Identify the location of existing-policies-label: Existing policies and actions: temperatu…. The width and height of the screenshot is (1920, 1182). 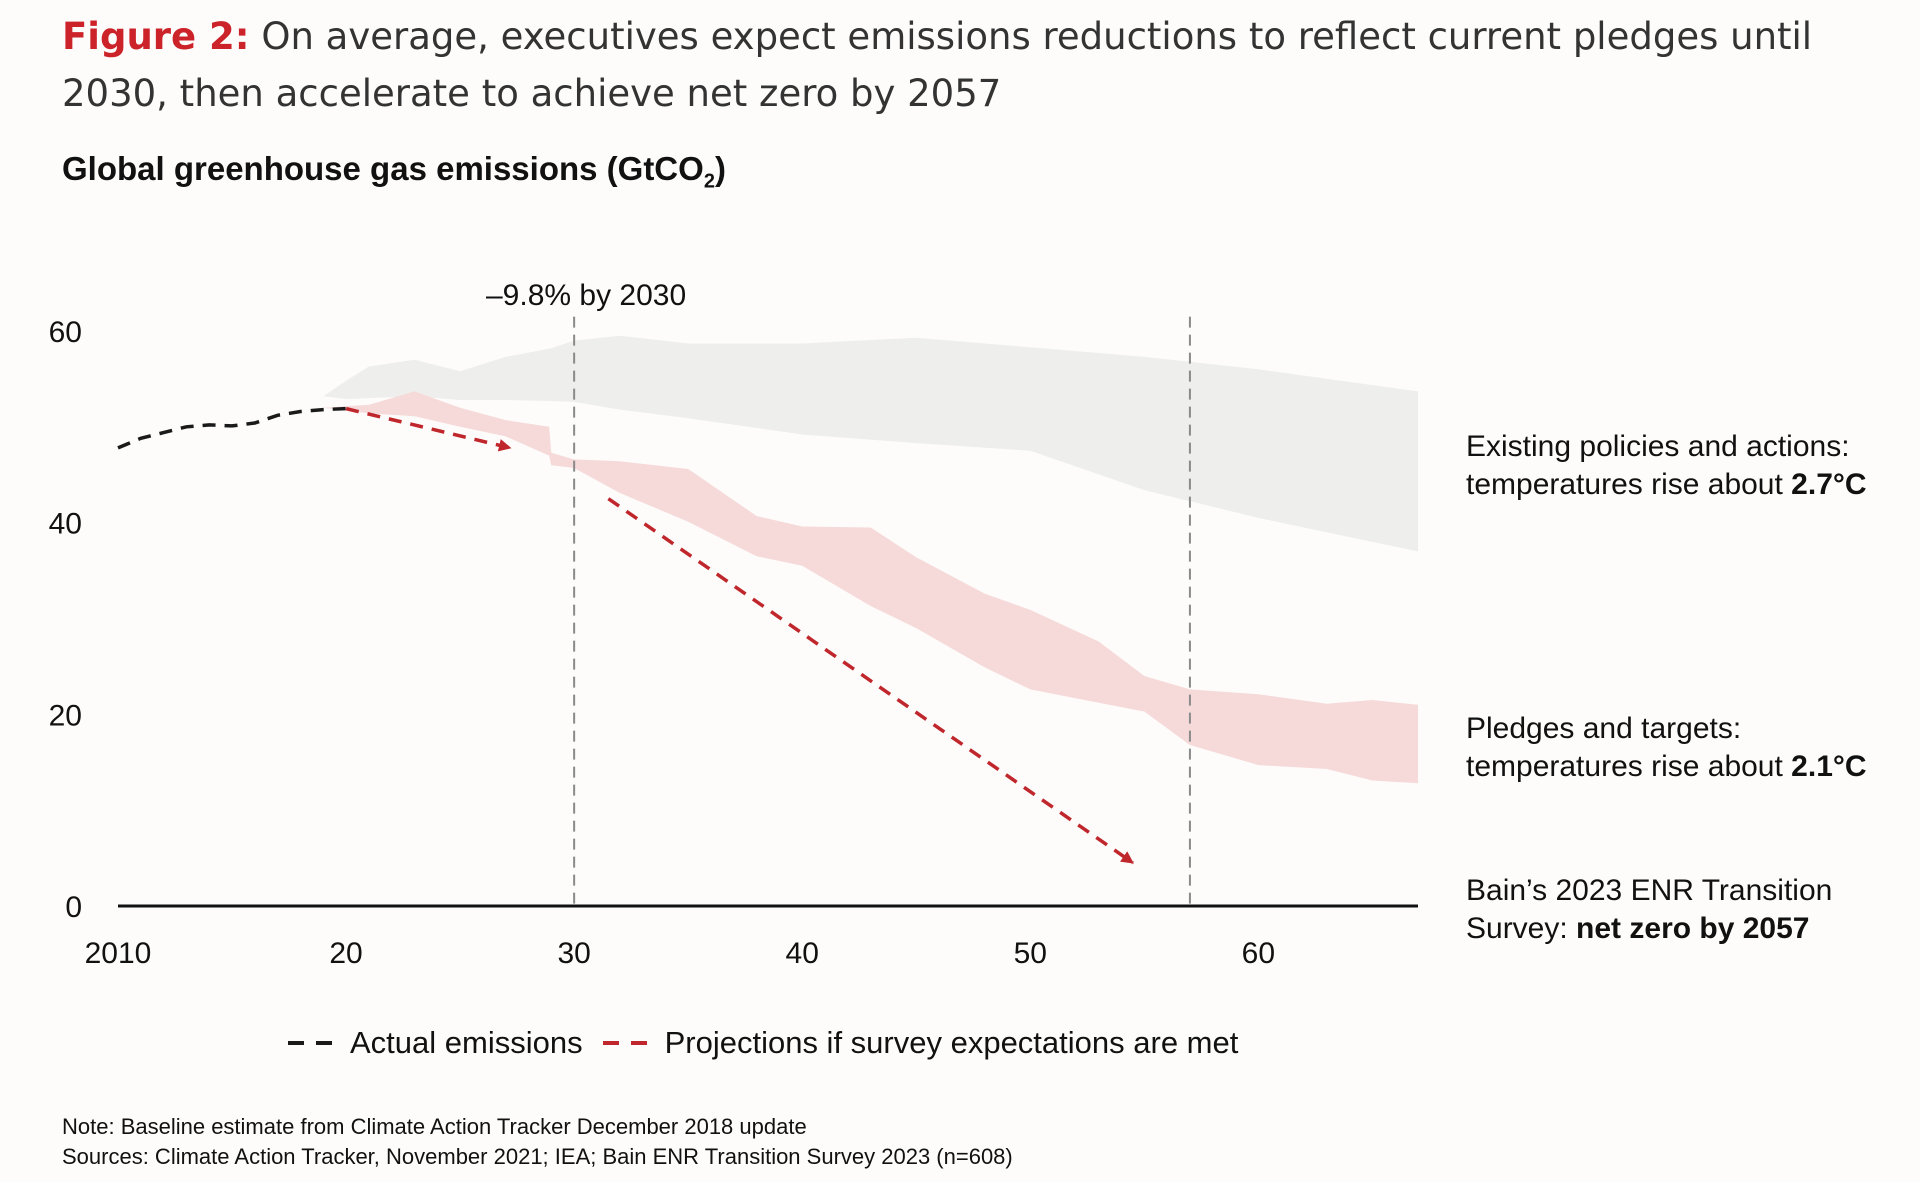
(1666, 466).